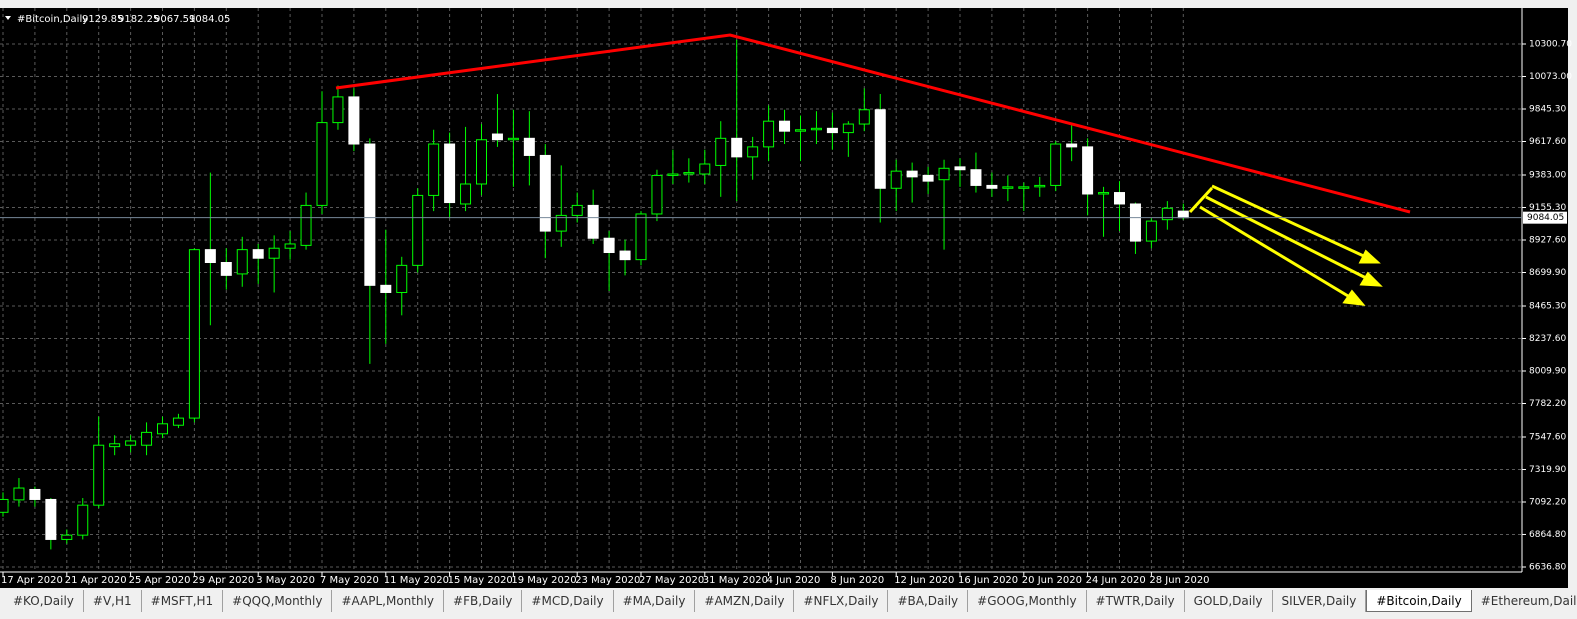 Image resolution: width=1577 pixels, height=619 pixels. Describe the element at coordinates (483, 601) in the screenshot. I see `symbol-tab: #FB,Daily` at that location.